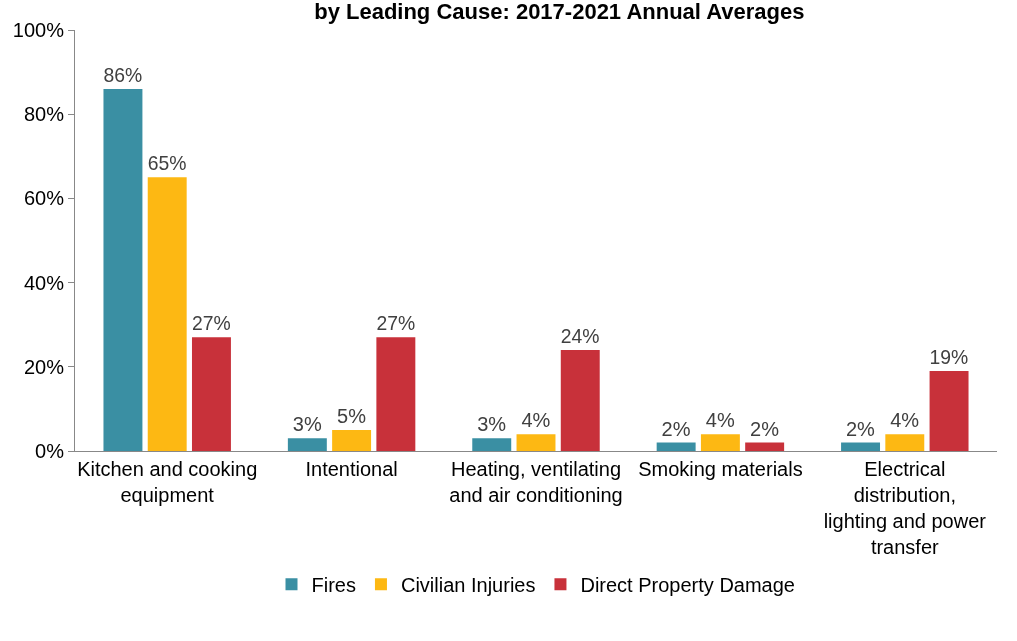 This screenshot has width=1017, height=641. Describe the element at coordinates (38, 30) in the screenshot. I see `y-tick-label: 100%` at that location.